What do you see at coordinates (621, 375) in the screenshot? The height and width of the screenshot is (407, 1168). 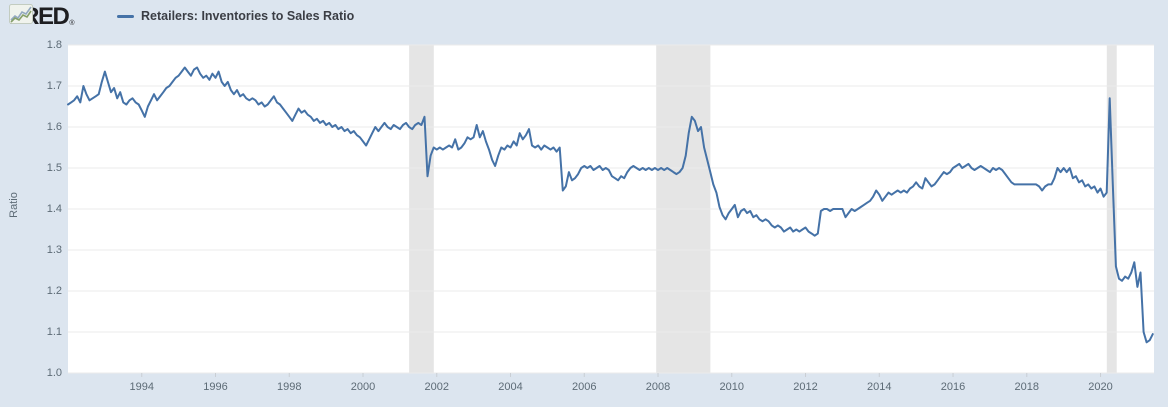 I see `x-tick-marks` at bounding box center [621, 375].